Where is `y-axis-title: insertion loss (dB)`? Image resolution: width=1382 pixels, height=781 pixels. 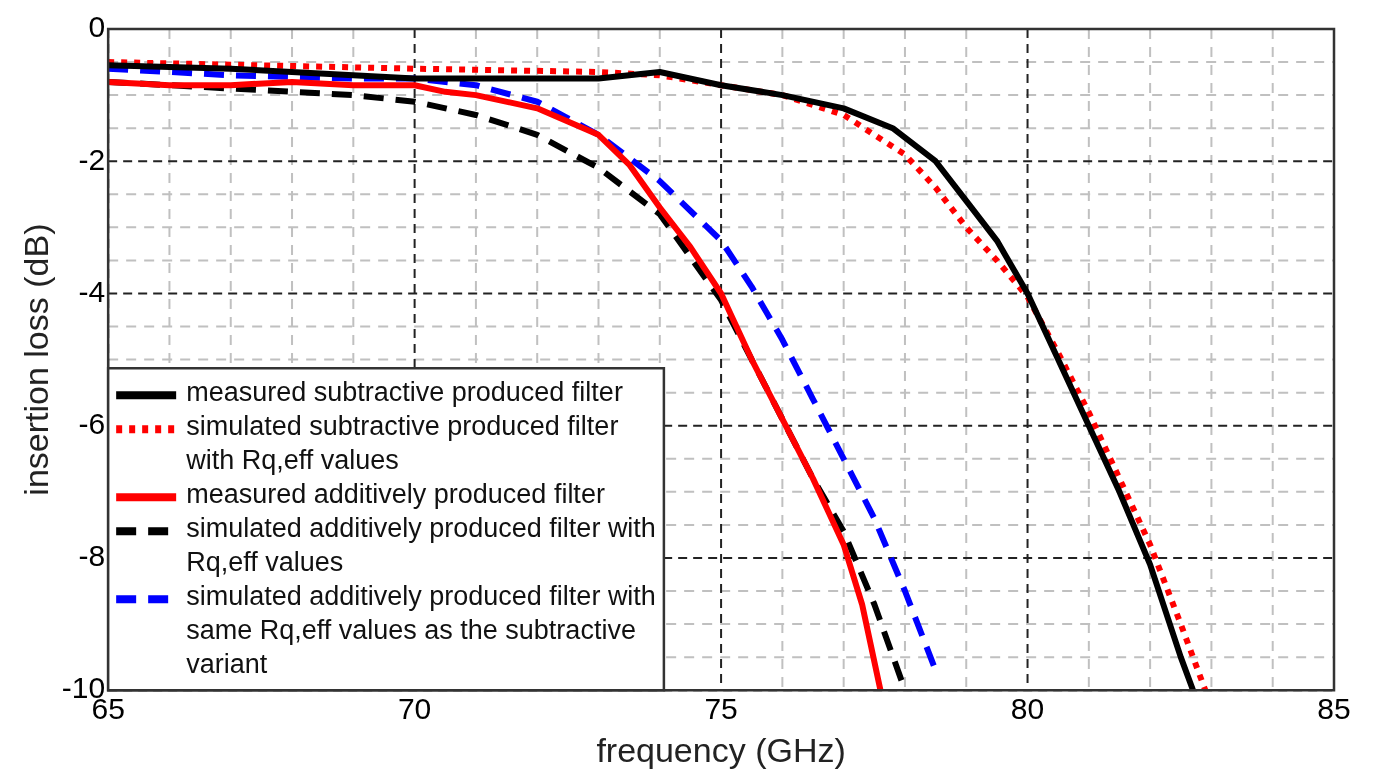
y-axis-title: insertion loss (dB) is located at coordinates (35, 359).